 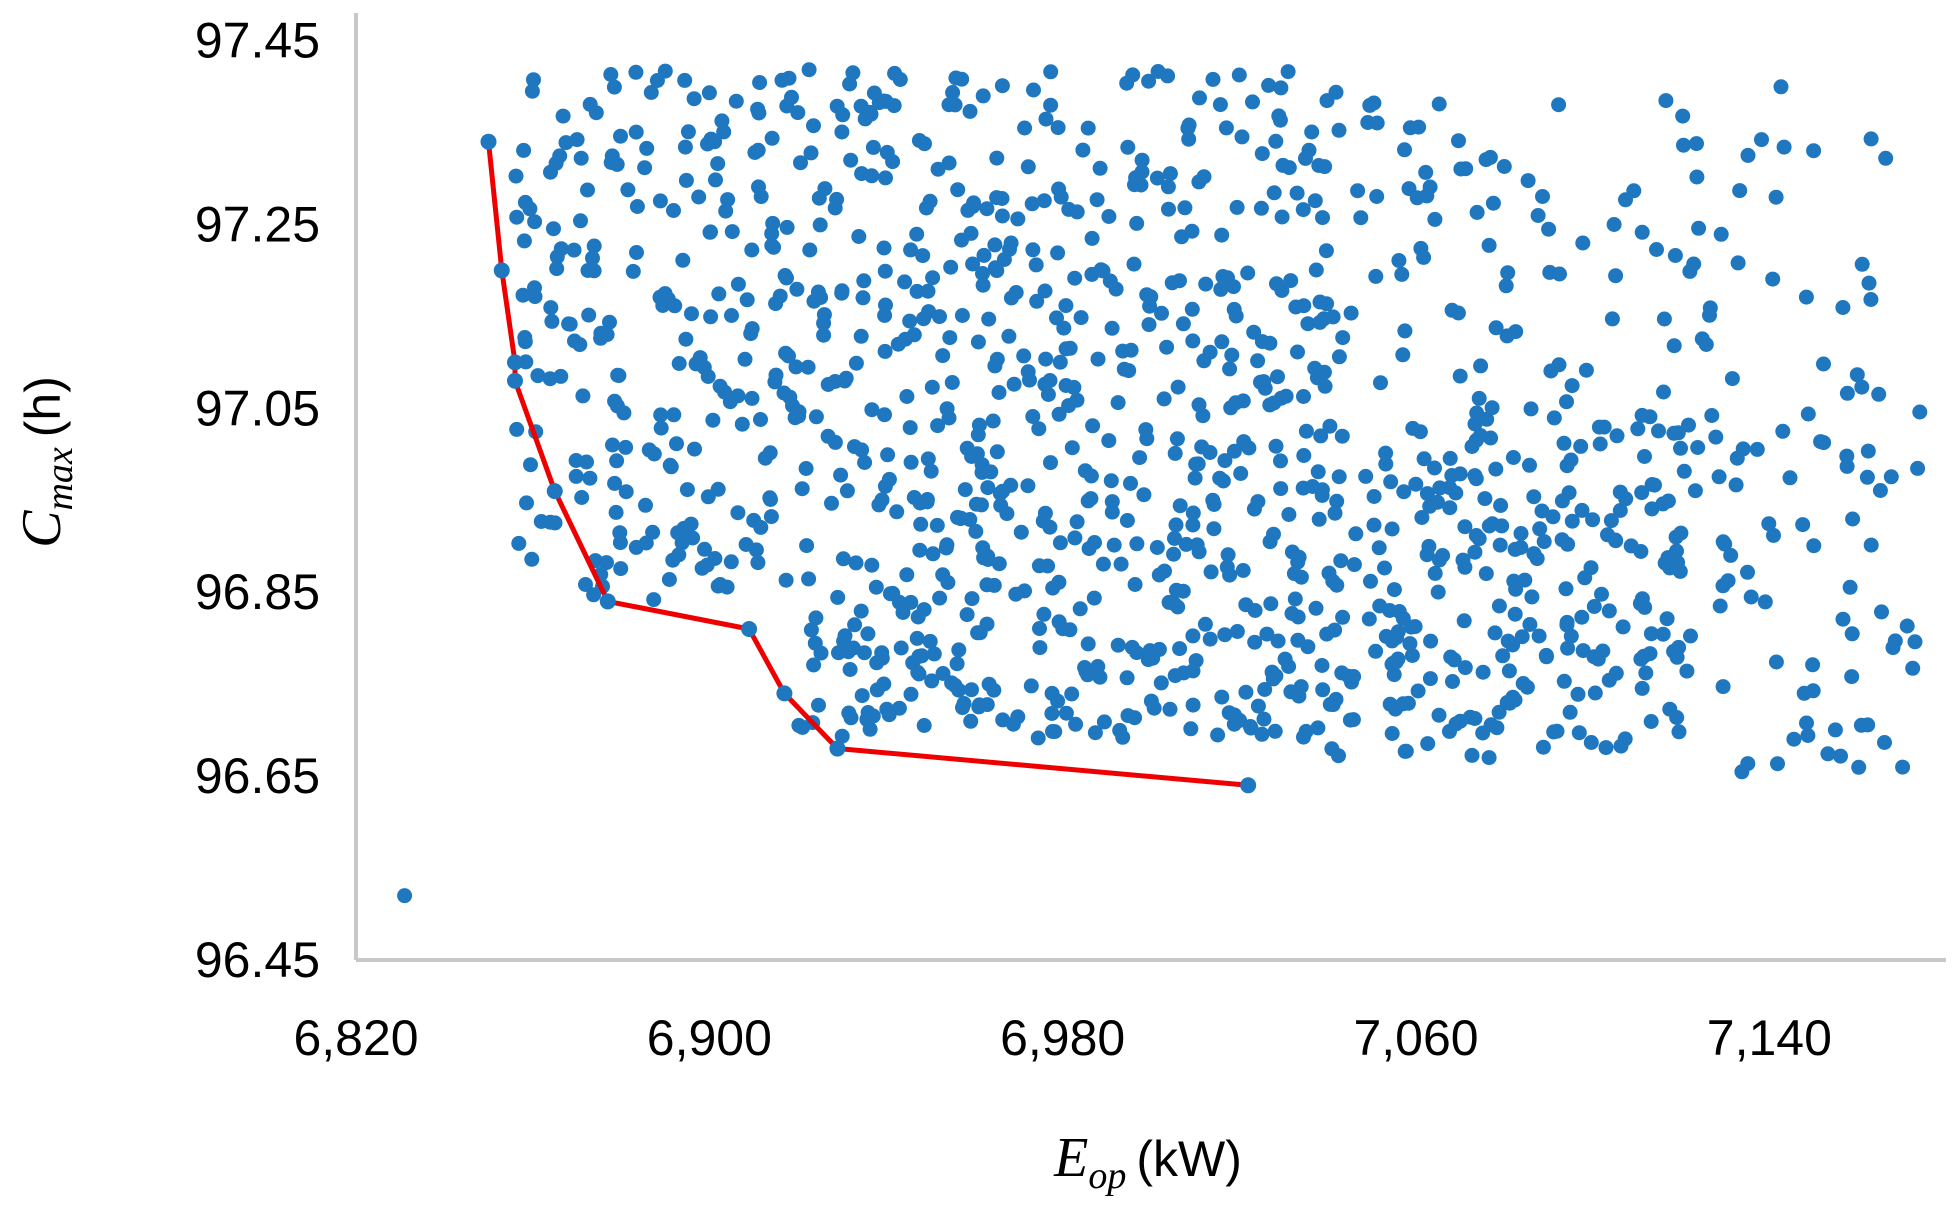 I want to click on x-tick-label: 6,820, so click(x=355, y=1038).